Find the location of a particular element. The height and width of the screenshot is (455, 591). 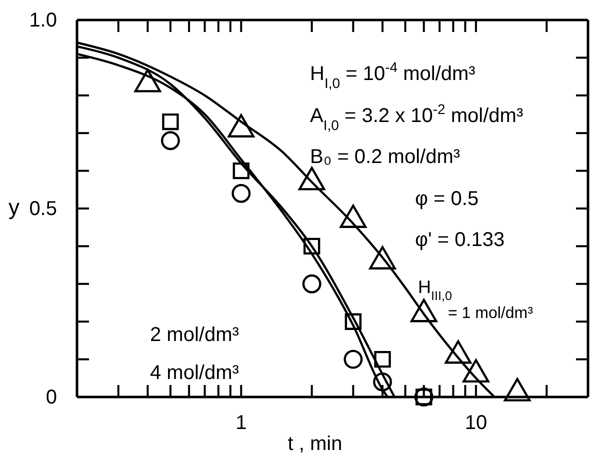

annotation: H$_{I,0}$ = 10$^{-4}$ mol/dm³ is located at coordinates (393, 75).